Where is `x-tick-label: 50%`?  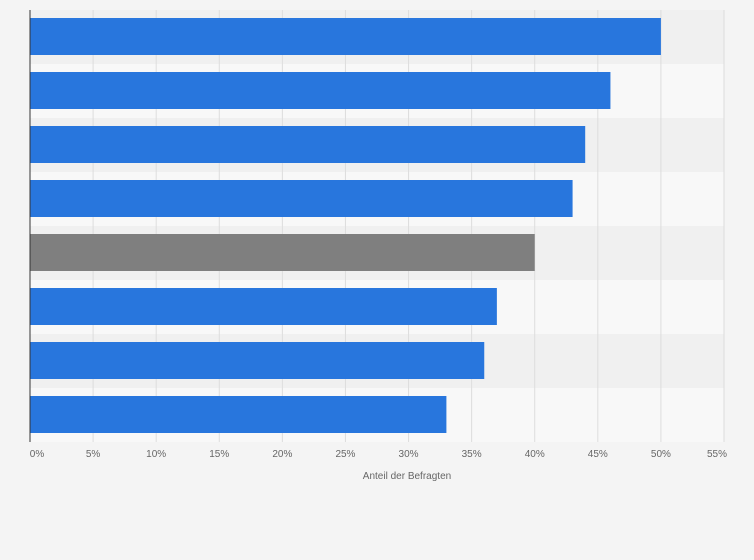 x-tick-label: 50% is located at coordinates (661, 454).